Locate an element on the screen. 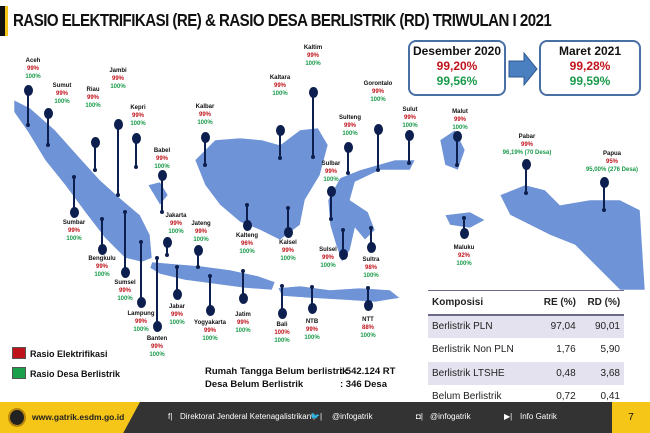 The height and width of the screenshot is (433, 650). cell: Berlistrik Non PLN is located at coordinates (473, 350).